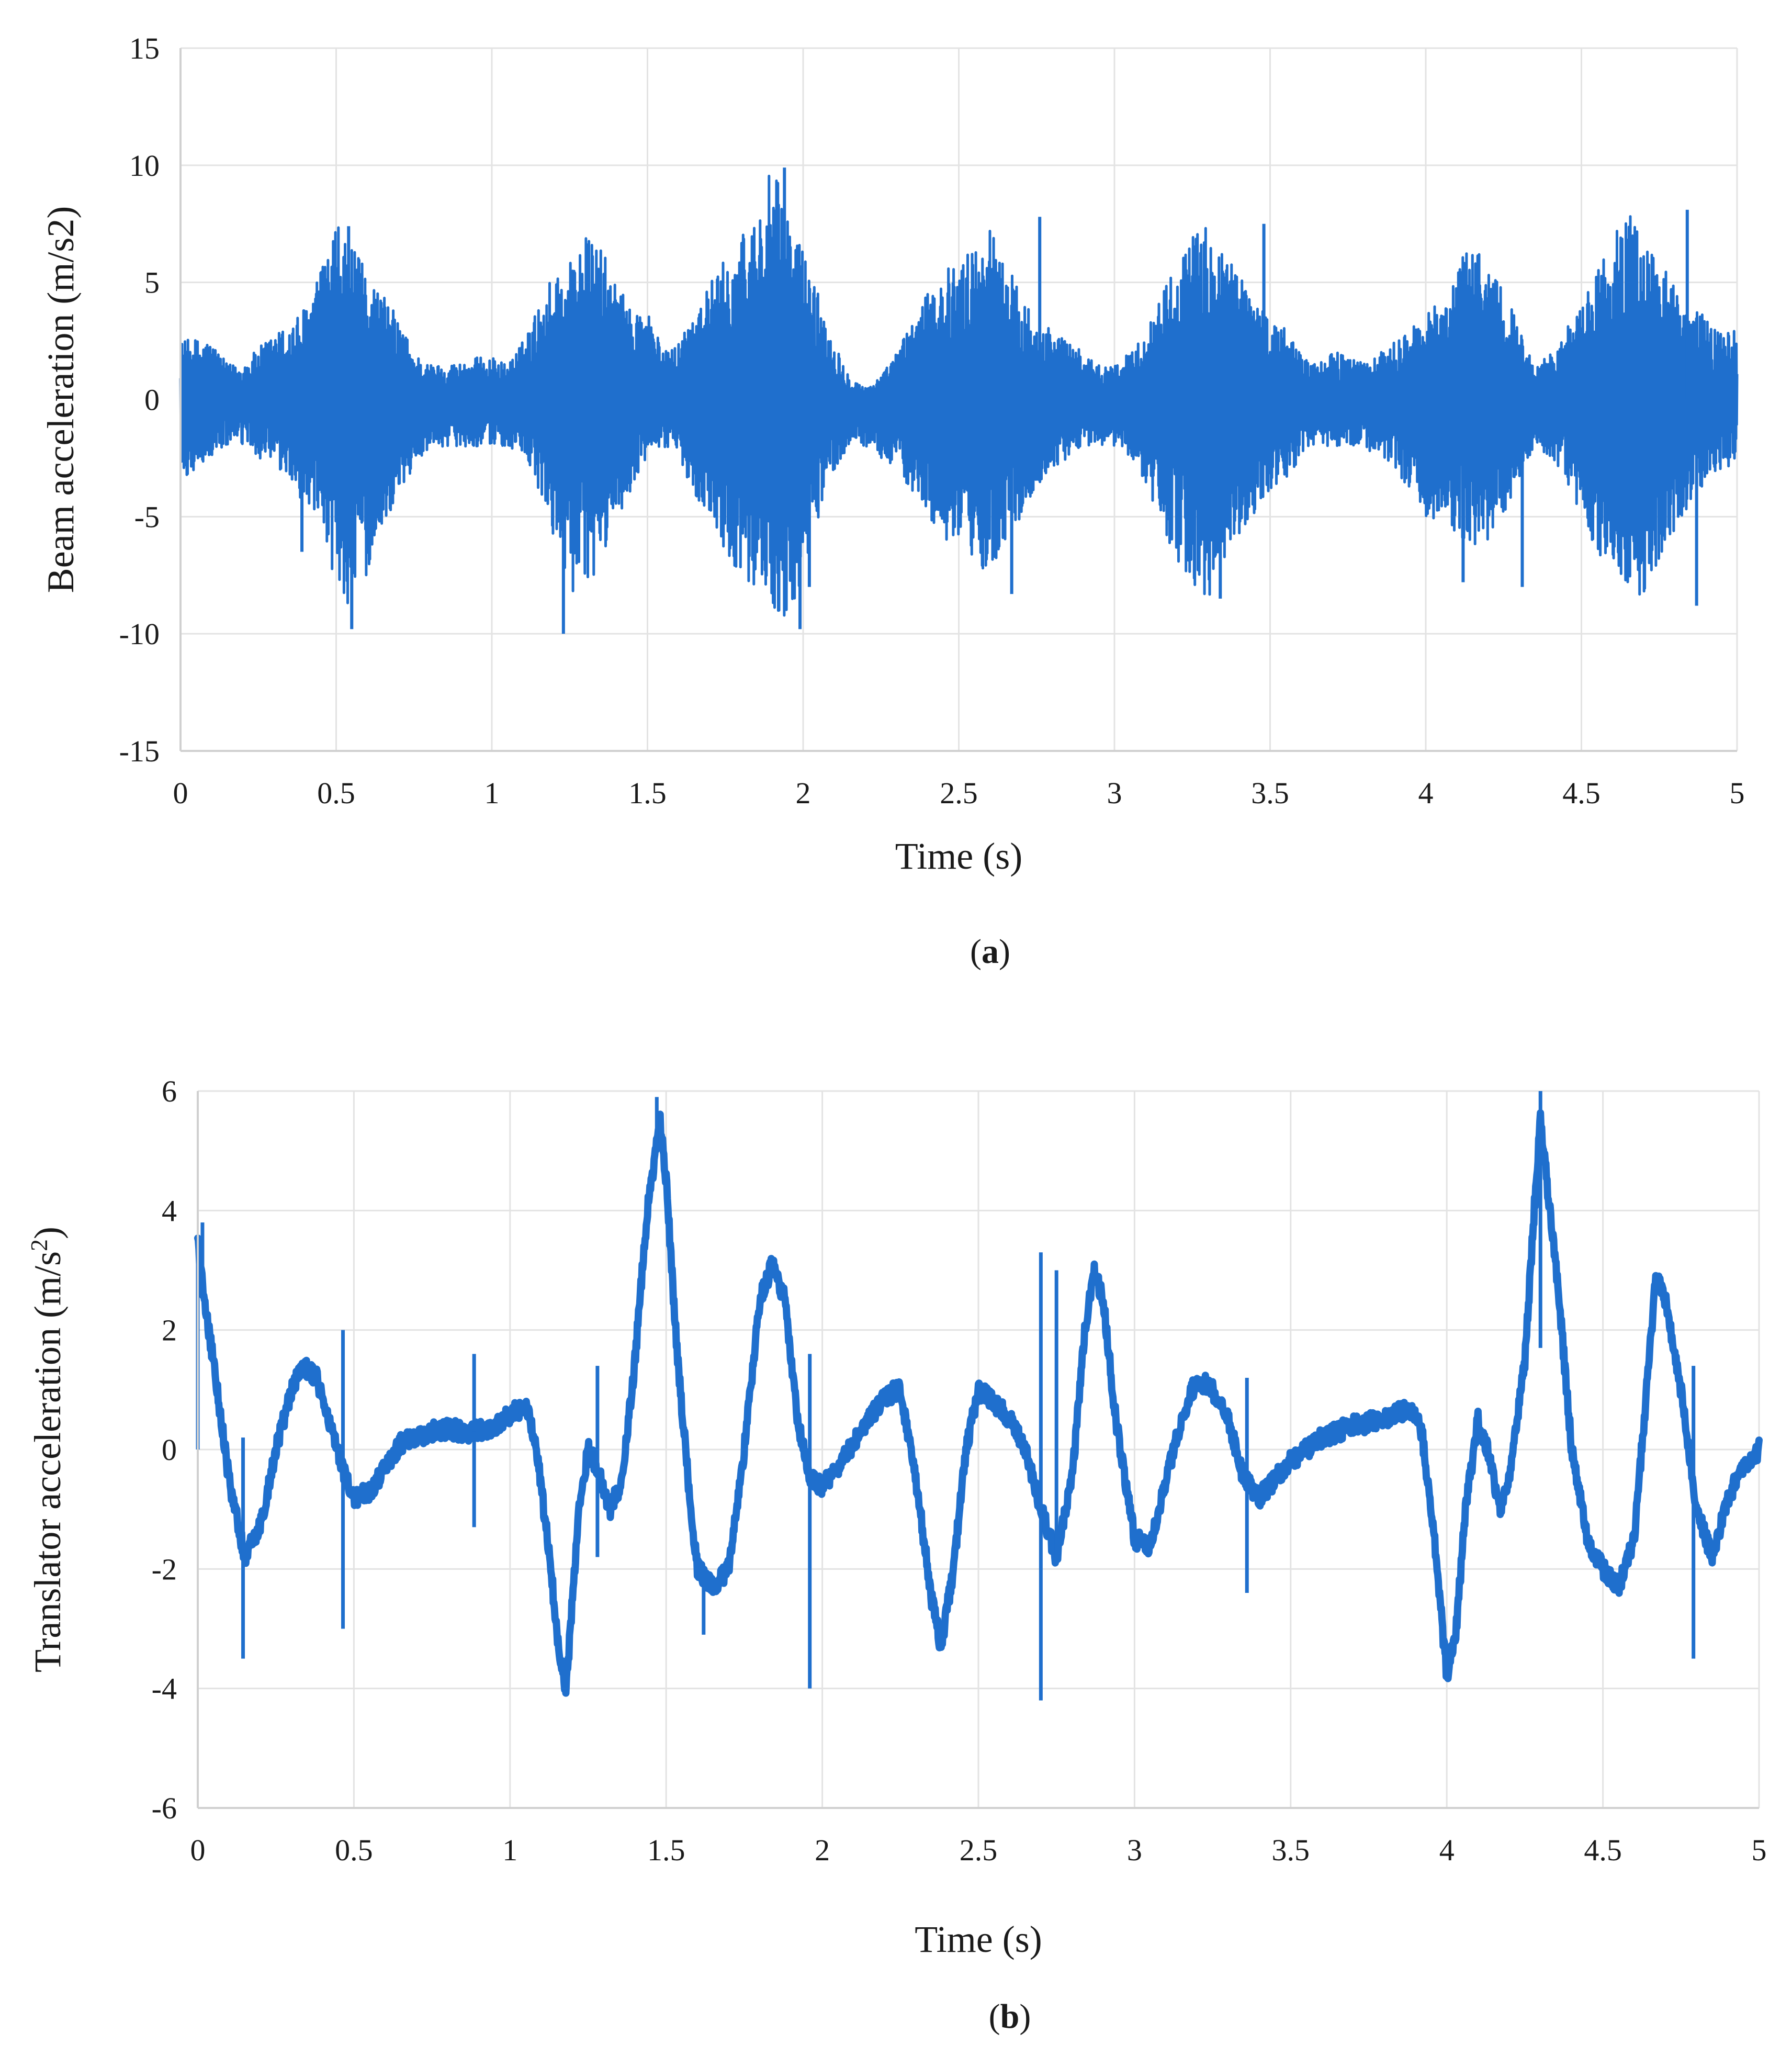 The width and height of the screenshot is (1792, 2056). I want to click on y-axis-title-close: ), so click(48, 1233).